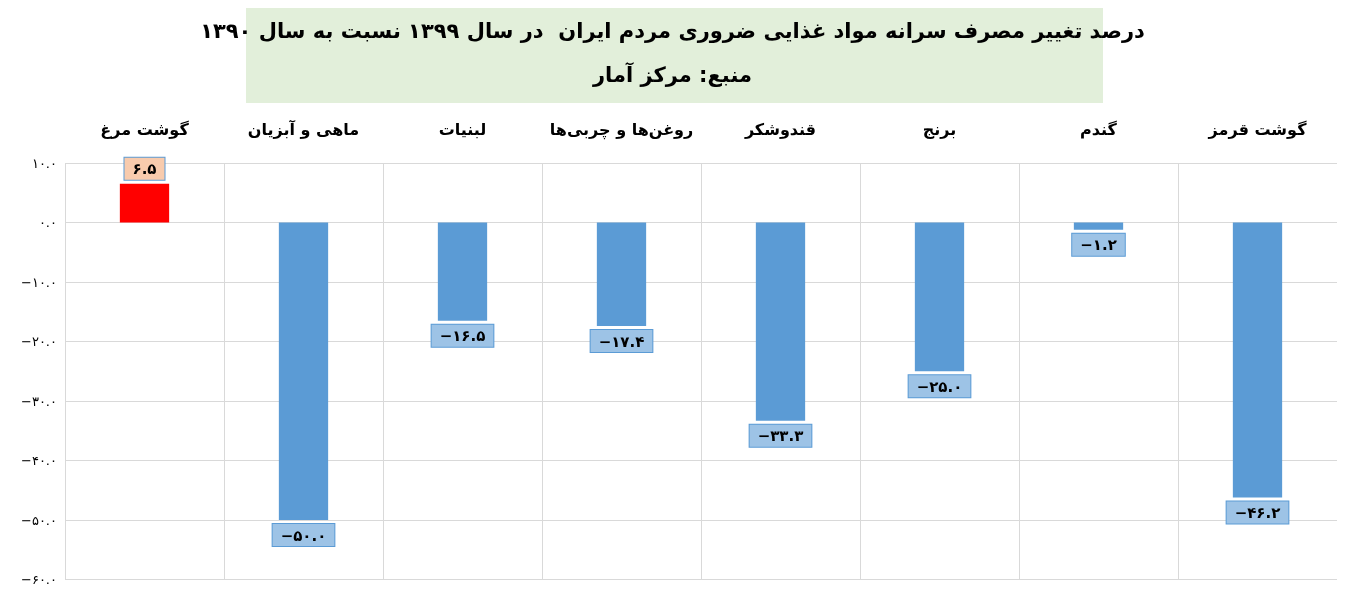  What do you see at coordinates (621, 341) in the screenshot?
I see `data-label: −۱۷.۴` at bounding box center [621, 341].